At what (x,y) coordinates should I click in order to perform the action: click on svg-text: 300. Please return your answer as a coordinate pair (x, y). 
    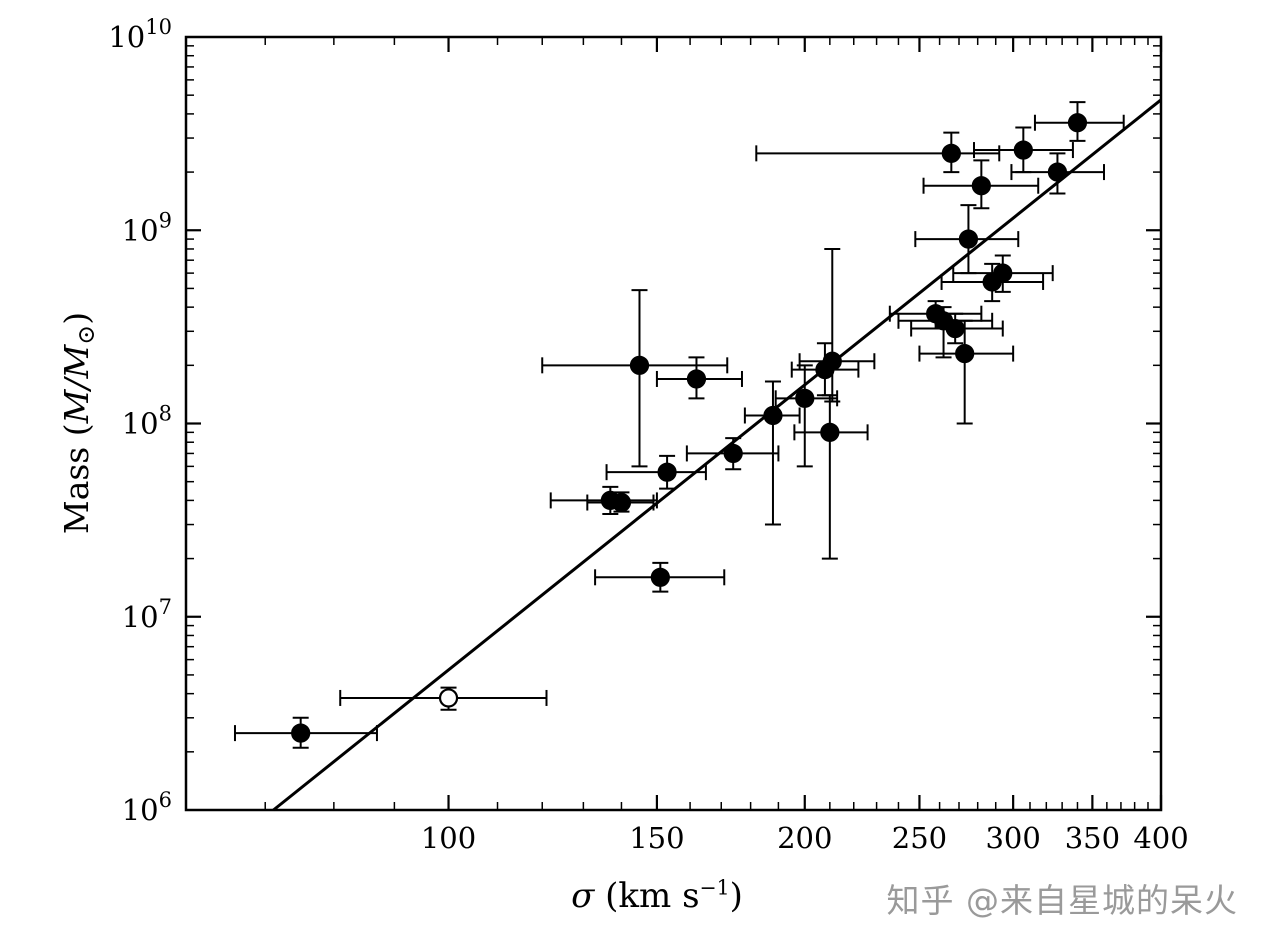
    Looking at the image, I should click on (1012, 838).